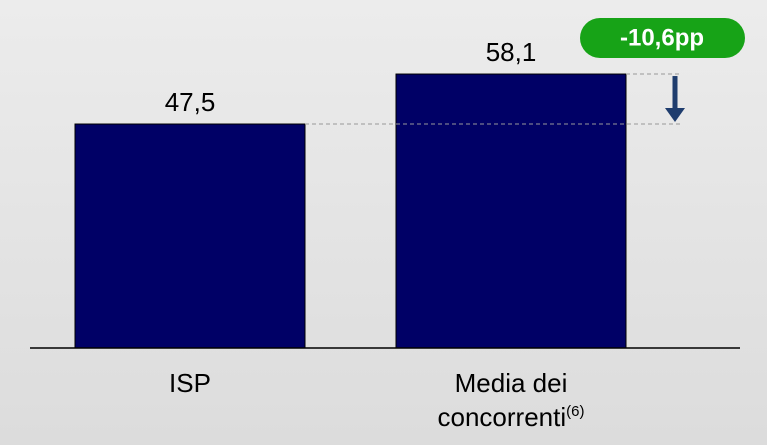  Describe the element at coordinates (190, 102) in the screenshot. I see `value-label: 47,5` at that location.